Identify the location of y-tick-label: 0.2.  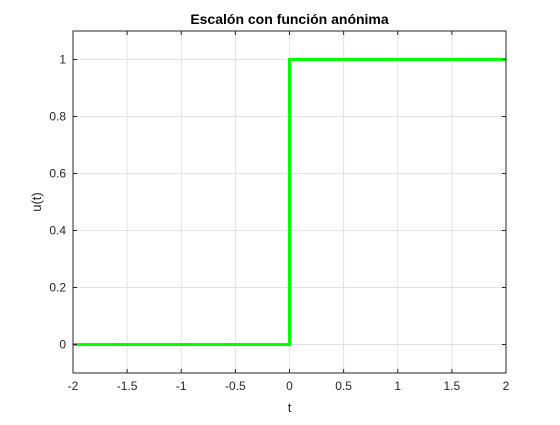
(57, 288).